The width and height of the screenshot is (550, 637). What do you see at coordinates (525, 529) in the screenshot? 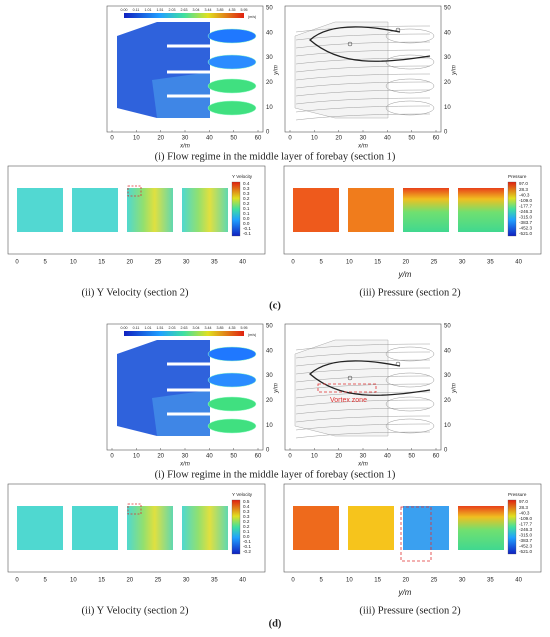
I see `legend-label: -246.3` at bounding box center [525, 529].